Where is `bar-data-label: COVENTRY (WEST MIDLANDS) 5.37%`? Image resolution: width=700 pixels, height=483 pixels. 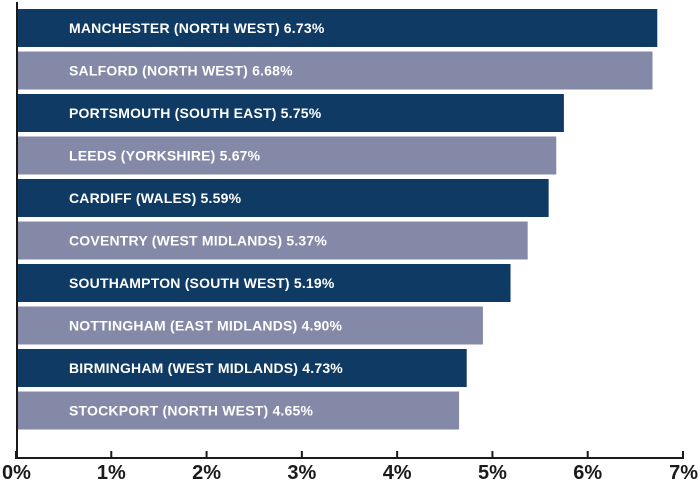 bar-data-label: COVENTRY (WEST MIDLANDS) 5.37% is located at coordinates (198, 241).